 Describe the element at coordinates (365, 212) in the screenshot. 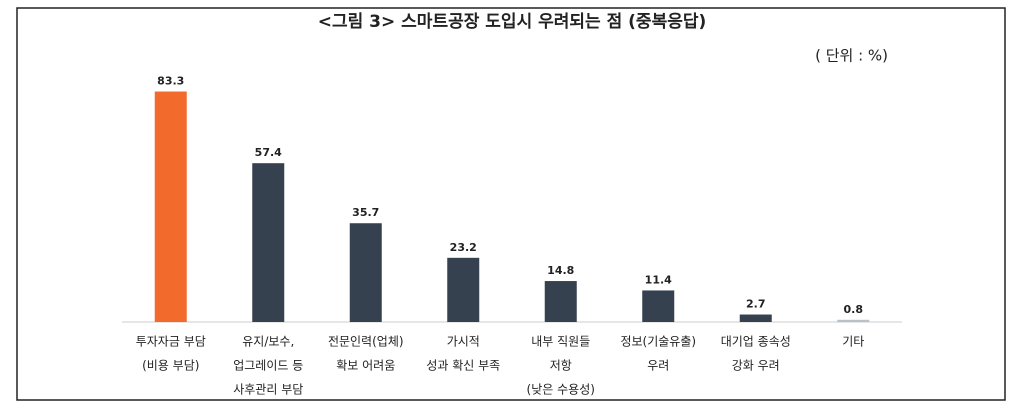

I see `value-label: 35.7` at that location.